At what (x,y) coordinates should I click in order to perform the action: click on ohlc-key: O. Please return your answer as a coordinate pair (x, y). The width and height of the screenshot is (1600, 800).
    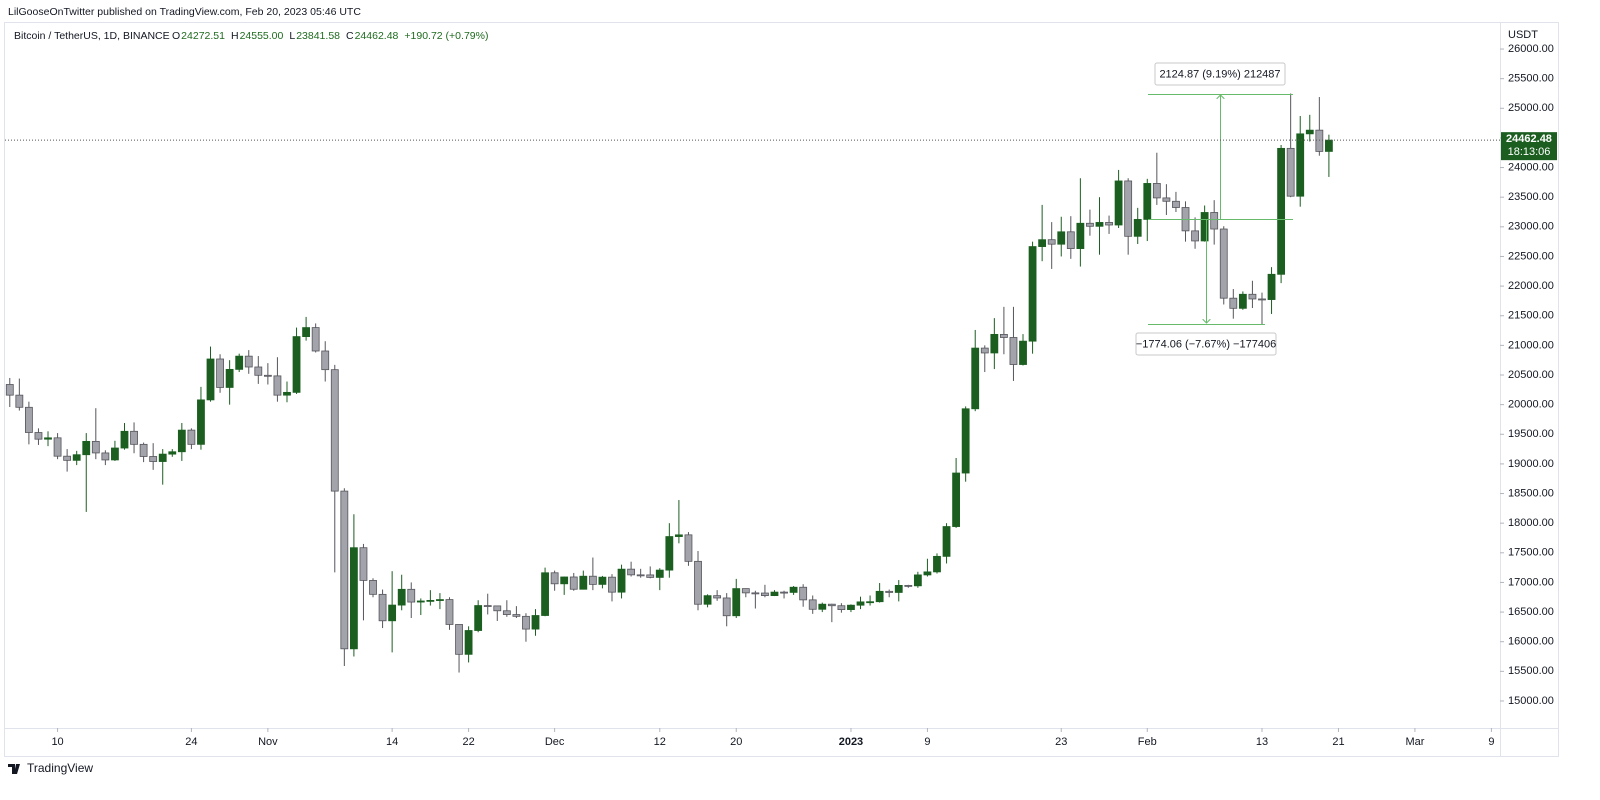
    Looking at the image, I should click on (176, 36).